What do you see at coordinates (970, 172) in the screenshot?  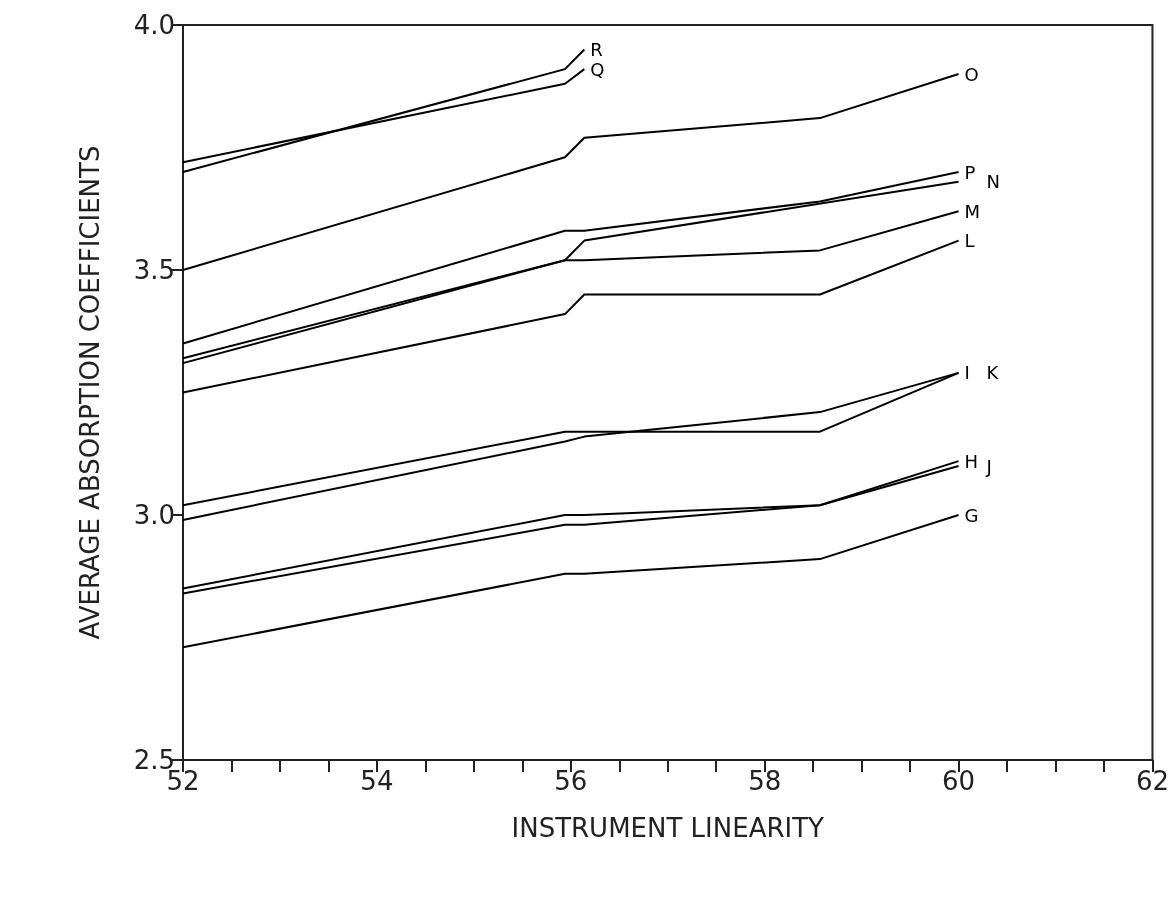 I see `series-label: P` at bounding box center [970, 172].